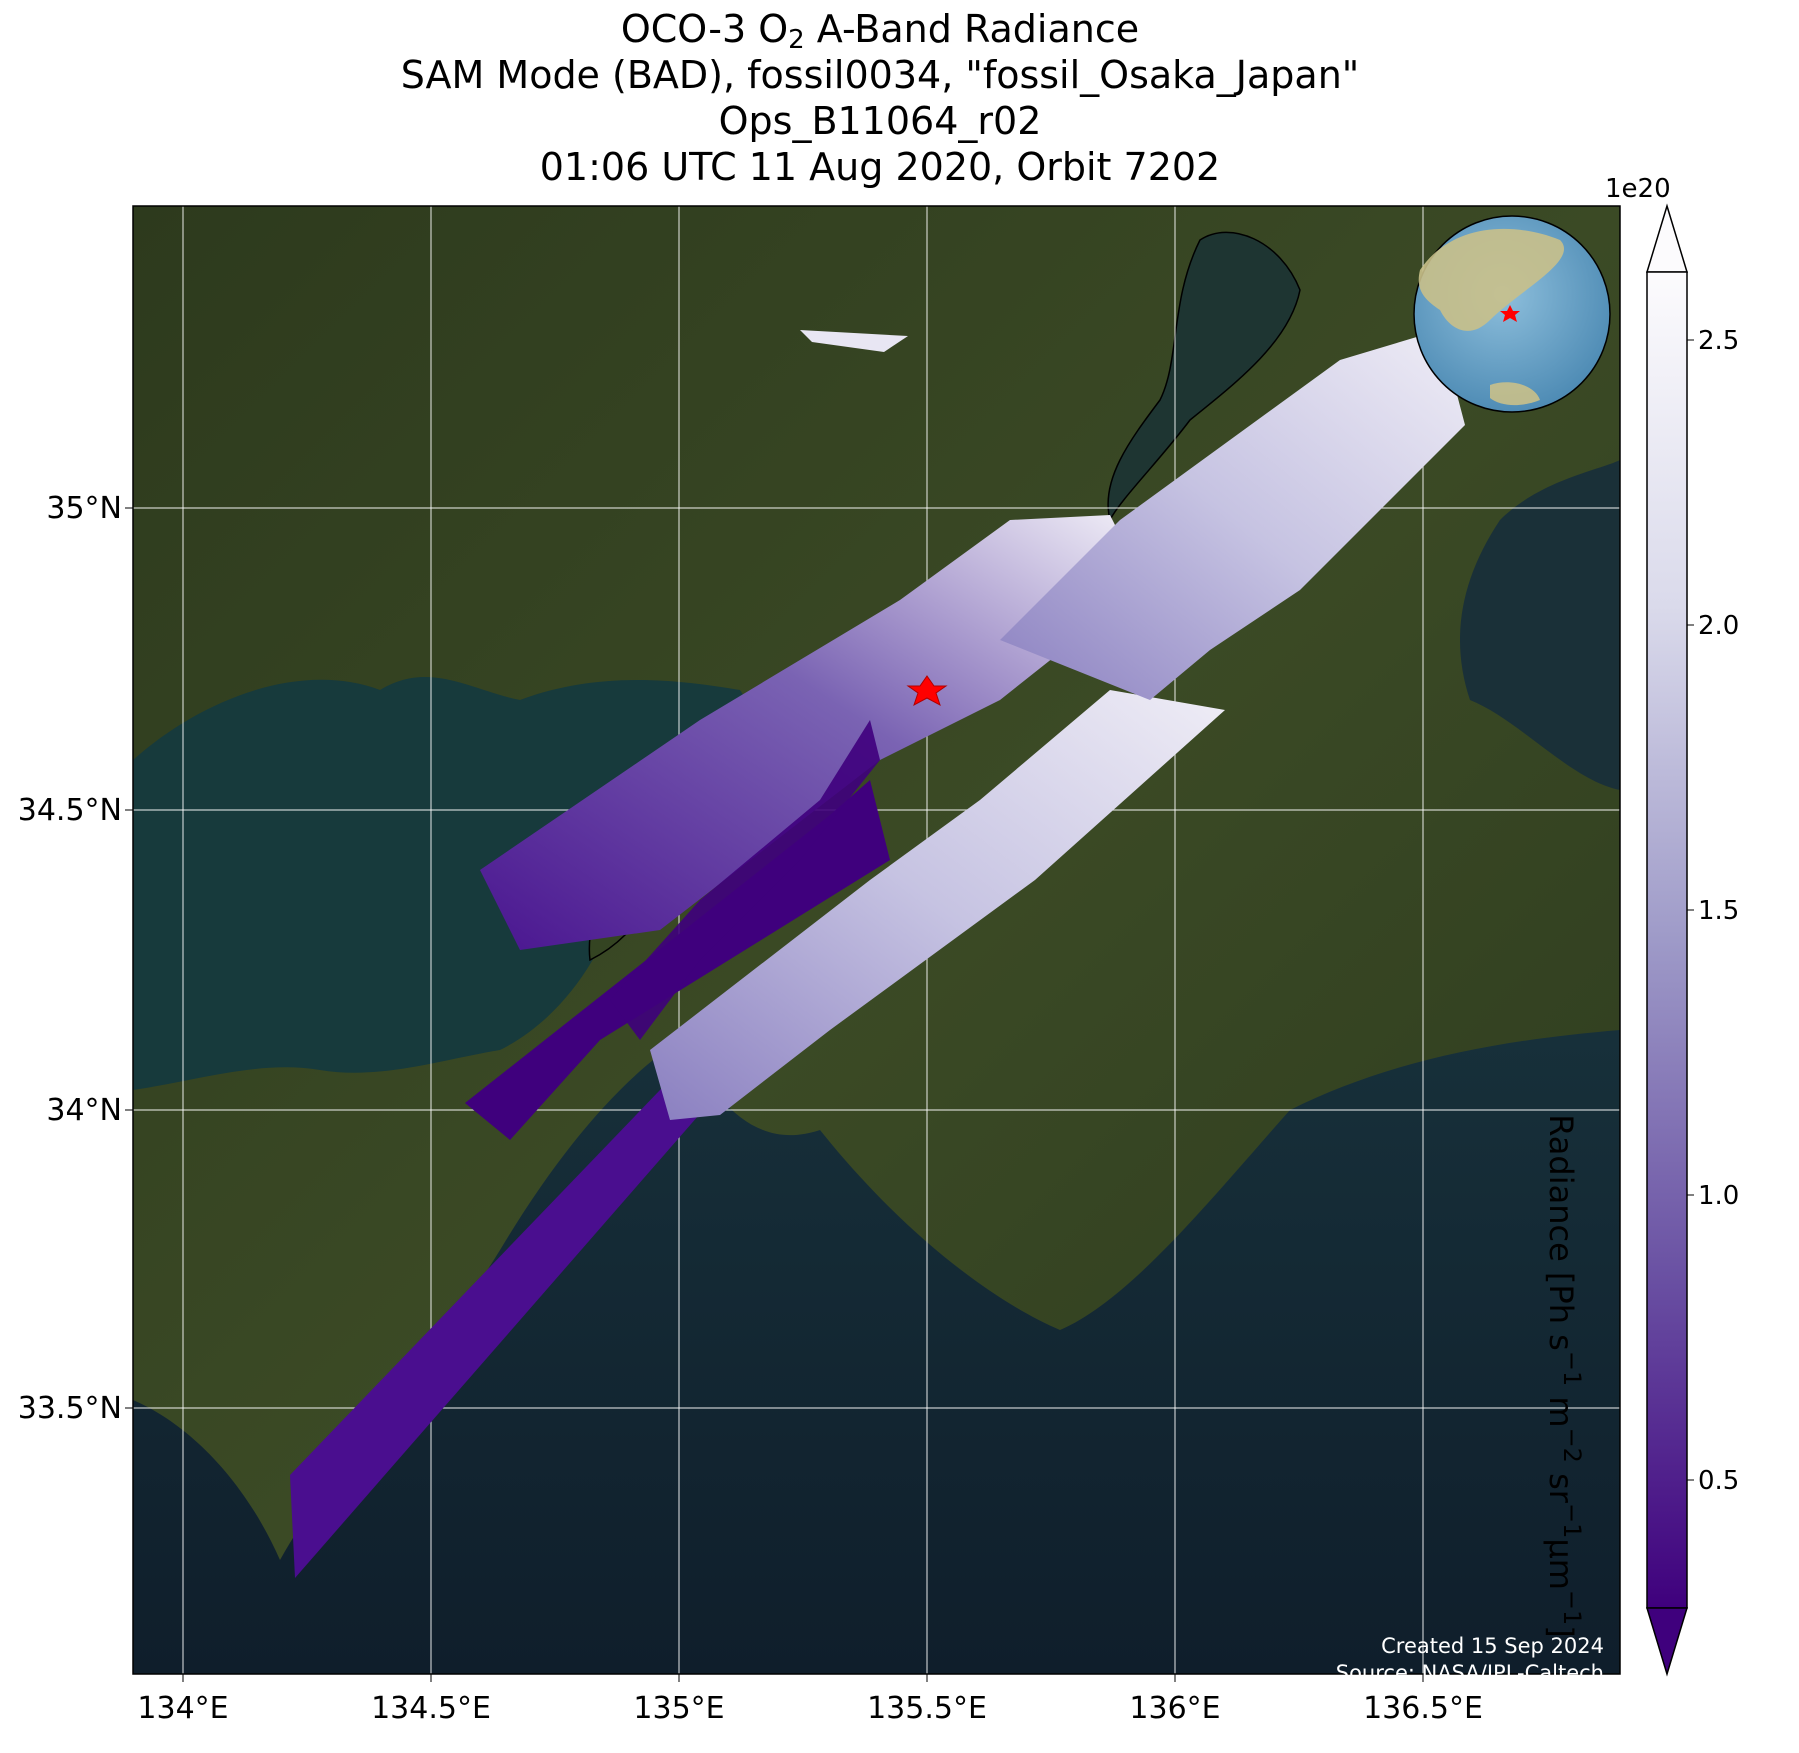  What do you see at coordinates (1204, 377) in the screenshot?
I see `lake-biwa` at bounding box center [1204, 377].